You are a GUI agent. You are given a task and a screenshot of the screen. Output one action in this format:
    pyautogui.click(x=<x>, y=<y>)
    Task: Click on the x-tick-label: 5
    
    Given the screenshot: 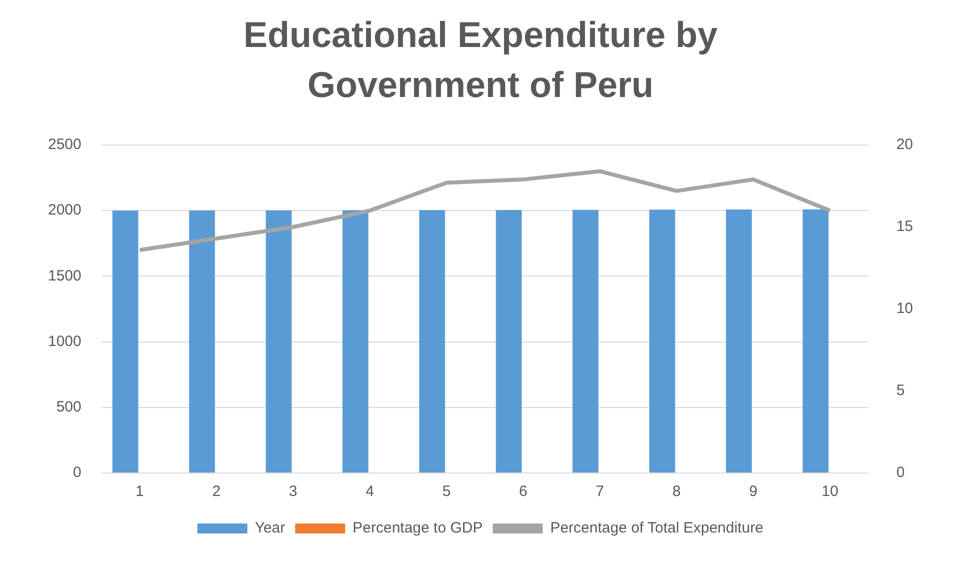 What is the action you would take?
    pyautogui.click(x=446, y=491)
    